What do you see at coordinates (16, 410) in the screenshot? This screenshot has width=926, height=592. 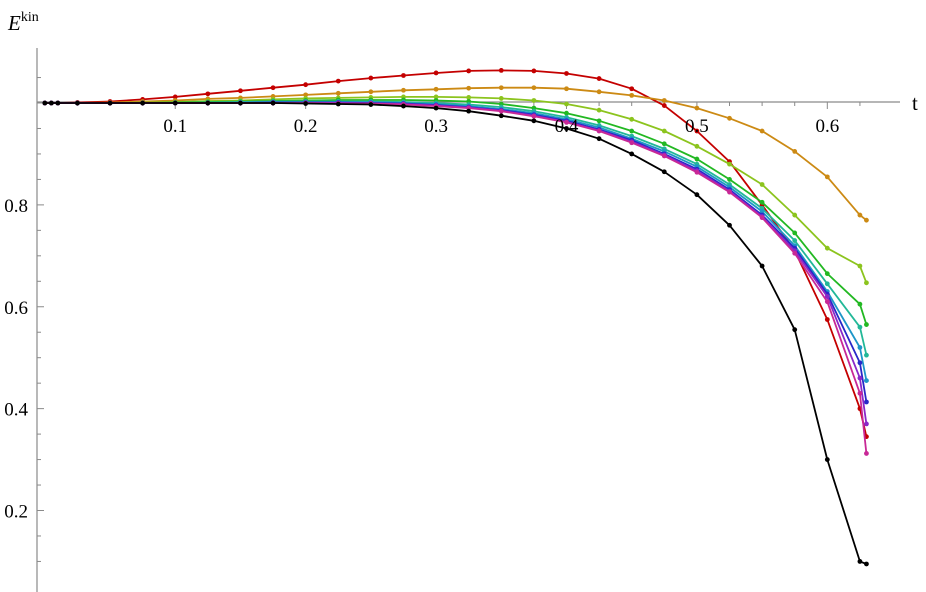 I see `y-tick-label: 0.4` at bounding box center [16, 410].